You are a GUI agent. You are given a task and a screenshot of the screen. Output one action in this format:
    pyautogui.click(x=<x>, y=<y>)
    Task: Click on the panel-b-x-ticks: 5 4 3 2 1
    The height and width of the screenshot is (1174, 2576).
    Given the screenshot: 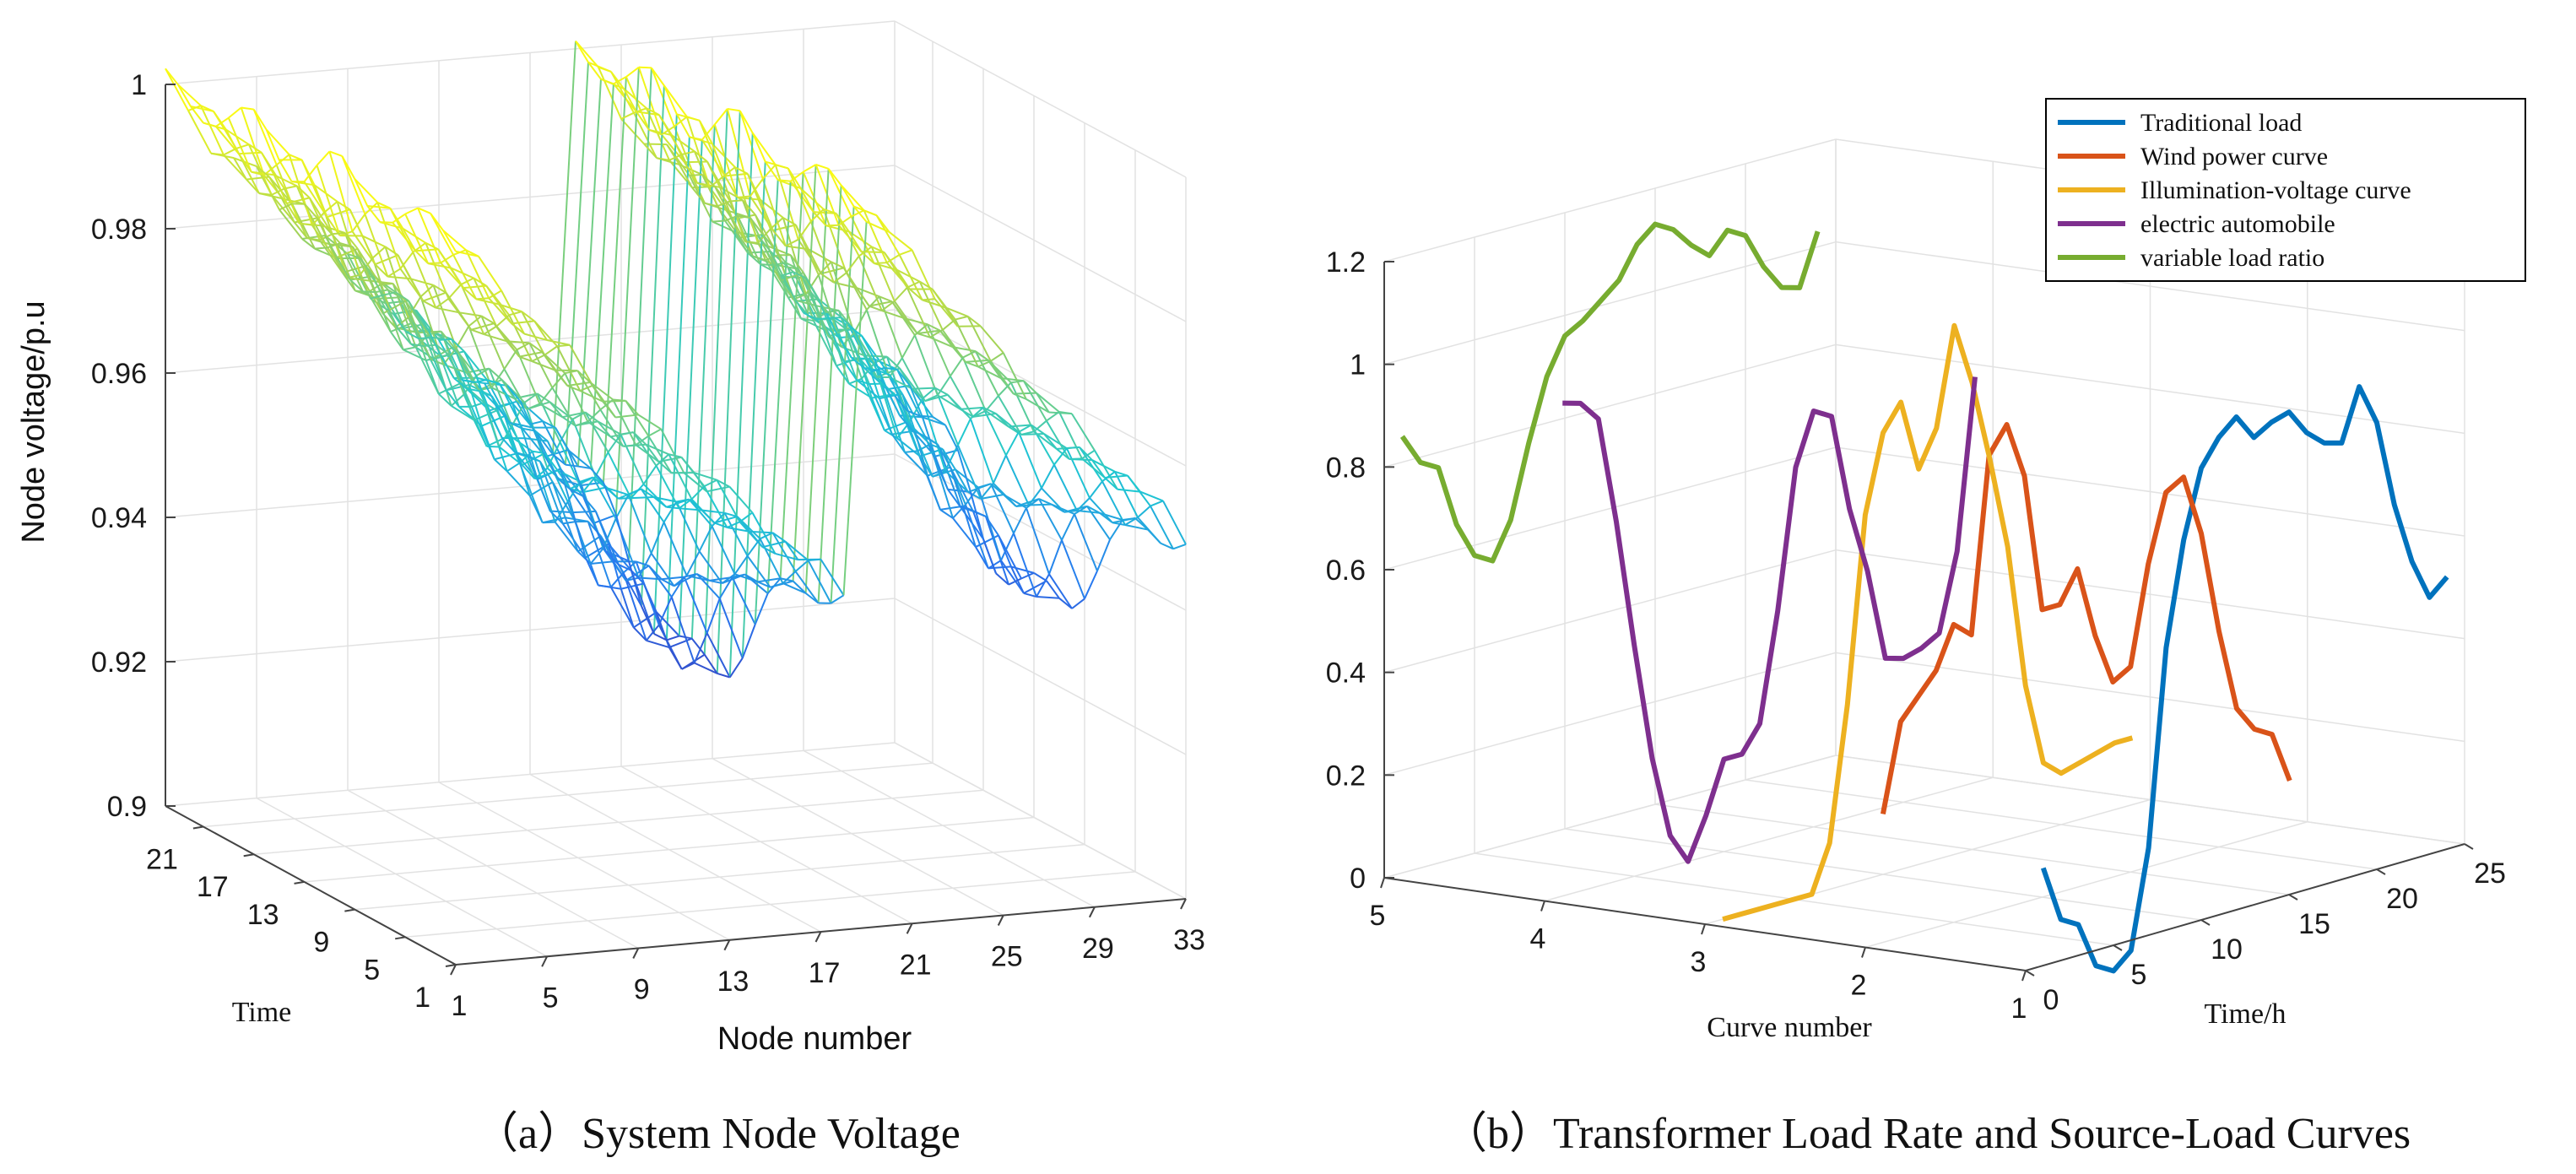 What is the action you would take?
    pyautogui.click(x=1698, y=951)
    